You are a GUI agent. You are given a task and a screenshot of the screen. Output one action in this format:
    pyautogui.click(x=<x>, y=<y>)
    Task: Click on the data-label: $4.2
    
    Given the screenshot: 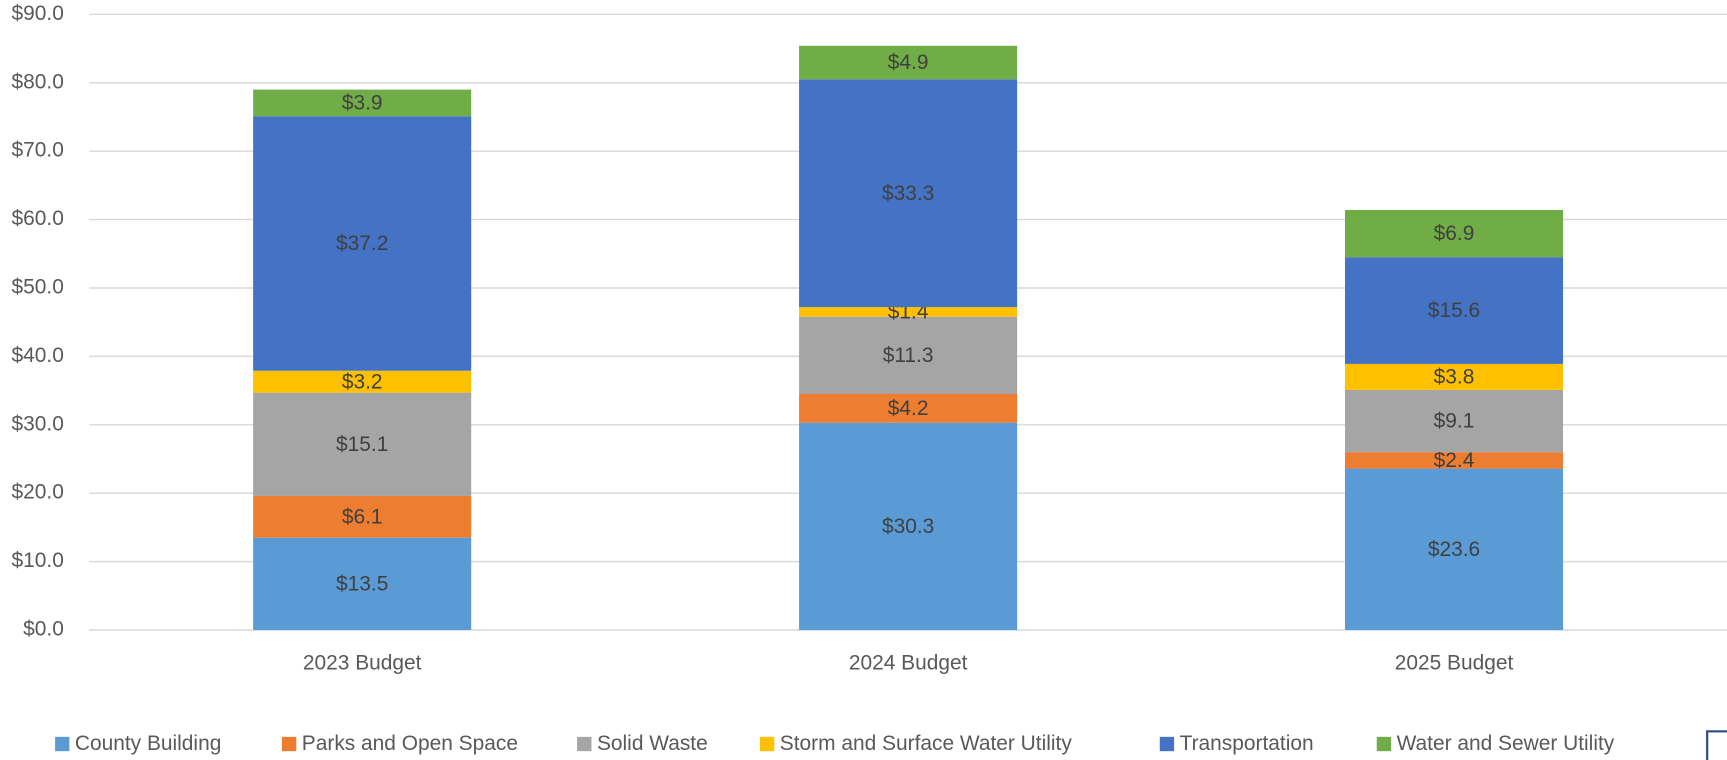 What is the action you would take?
    pyautogui.click(x=908, y=408)
    